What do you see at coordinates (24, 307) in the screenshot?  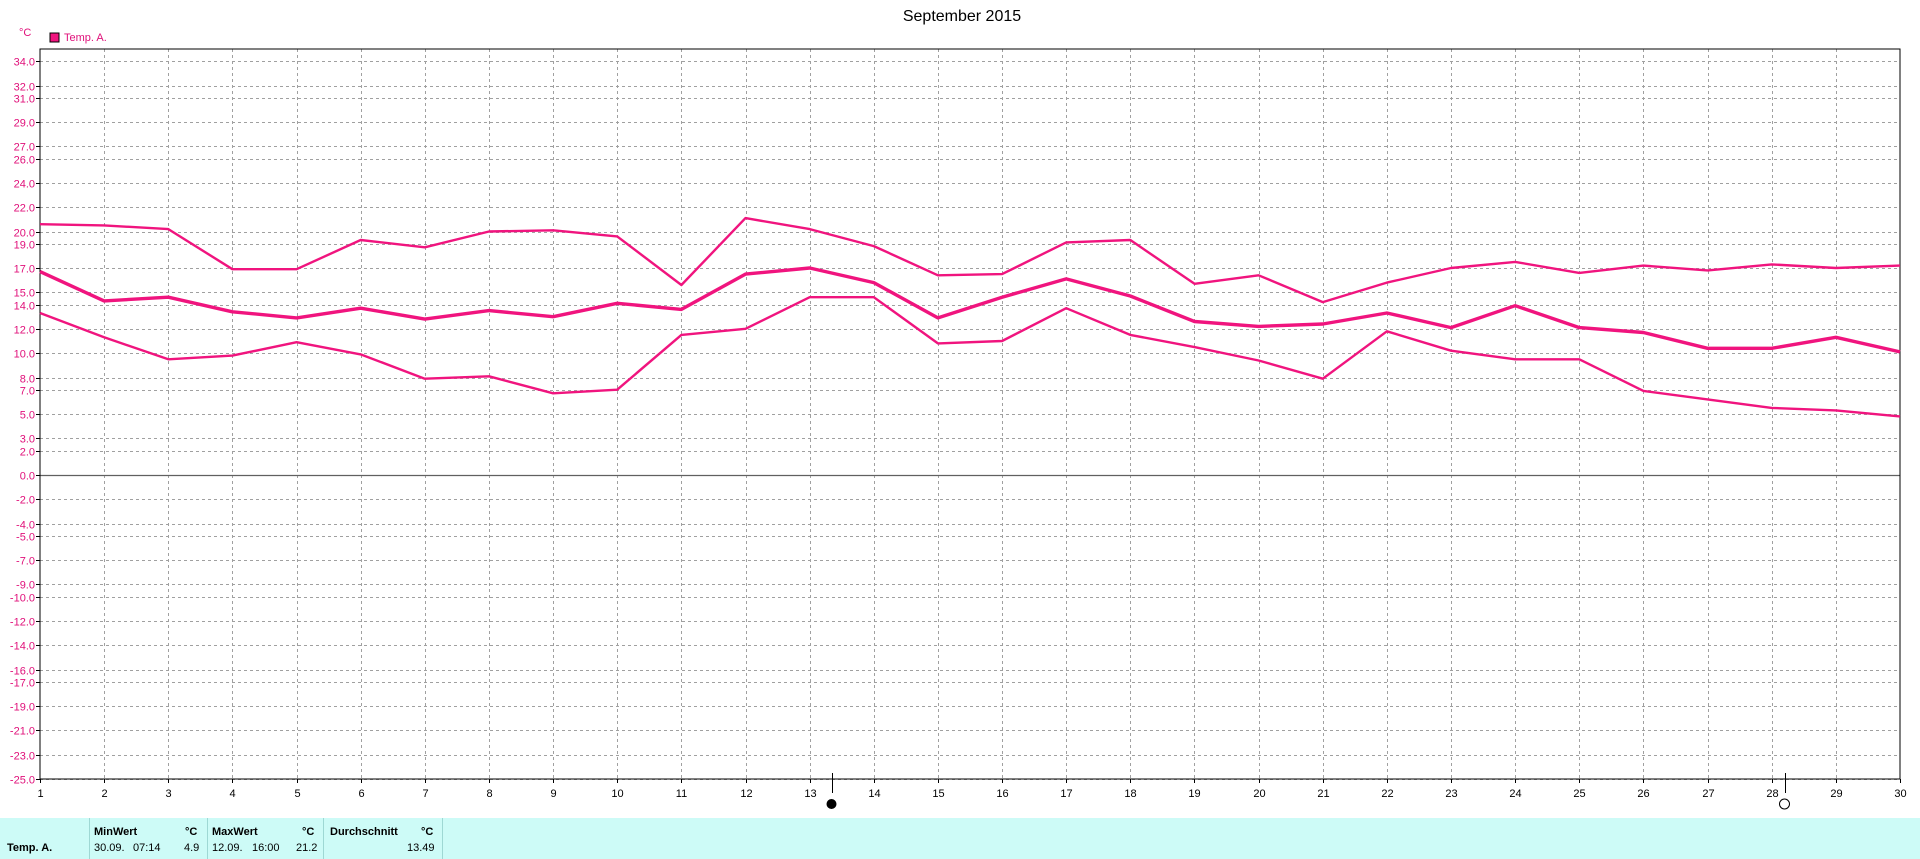 I see `y-tick-label: 14.0` at bounding box center [24, 307].